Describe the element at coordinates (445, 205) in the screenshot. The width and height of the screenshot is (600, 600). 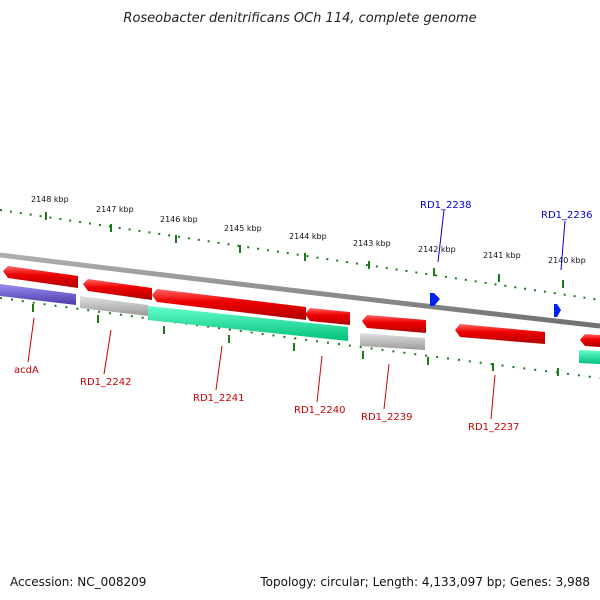
I see `gene-label-rd1-2238: RD1_2238` at that location.